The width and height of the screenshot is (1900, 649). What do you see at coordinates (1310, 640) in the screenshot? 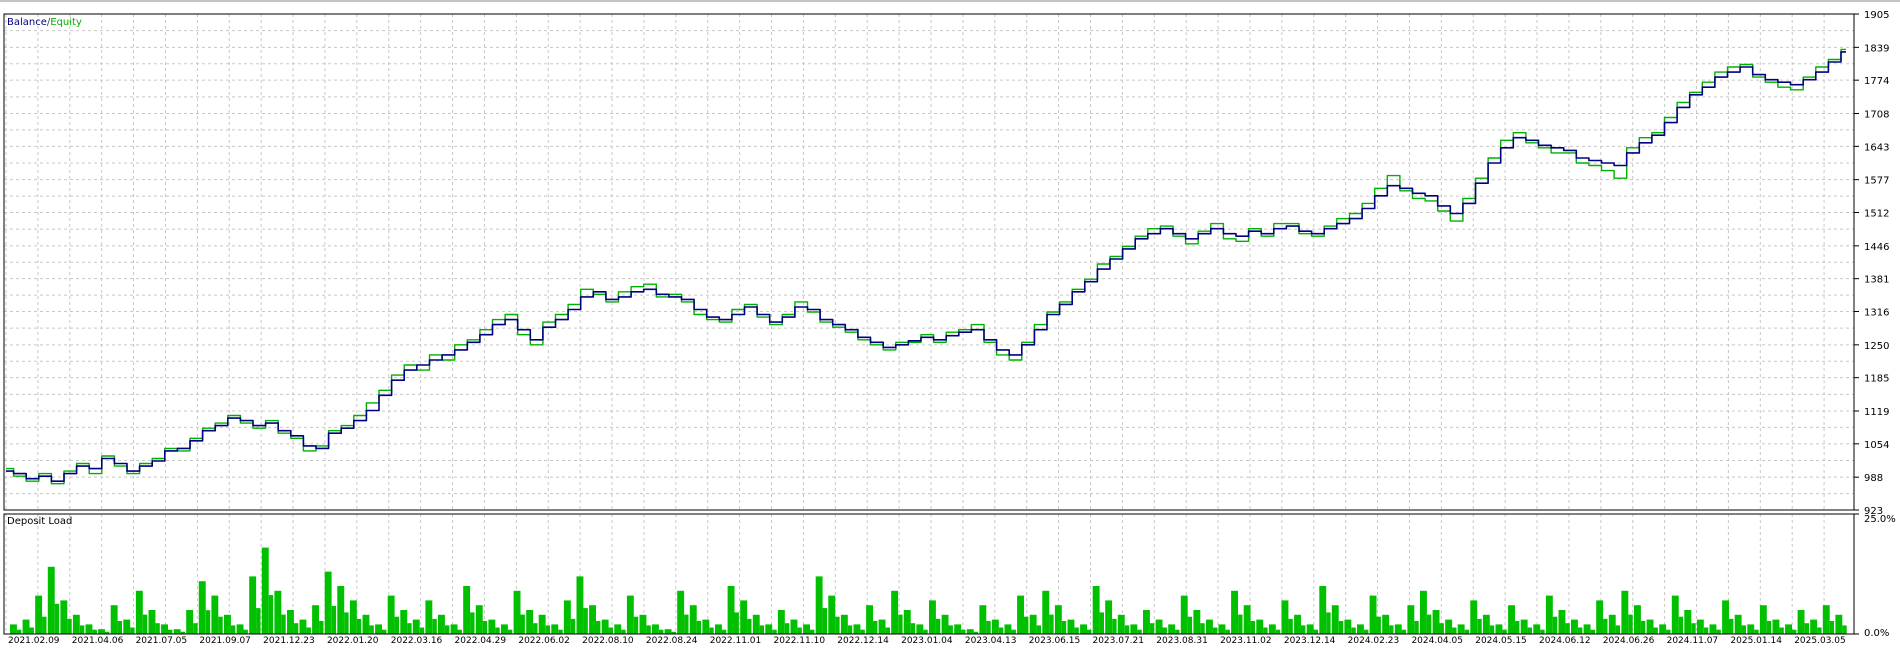
I see `x-tick-label: 2023.12.14` at bounding box center [1310, 640].